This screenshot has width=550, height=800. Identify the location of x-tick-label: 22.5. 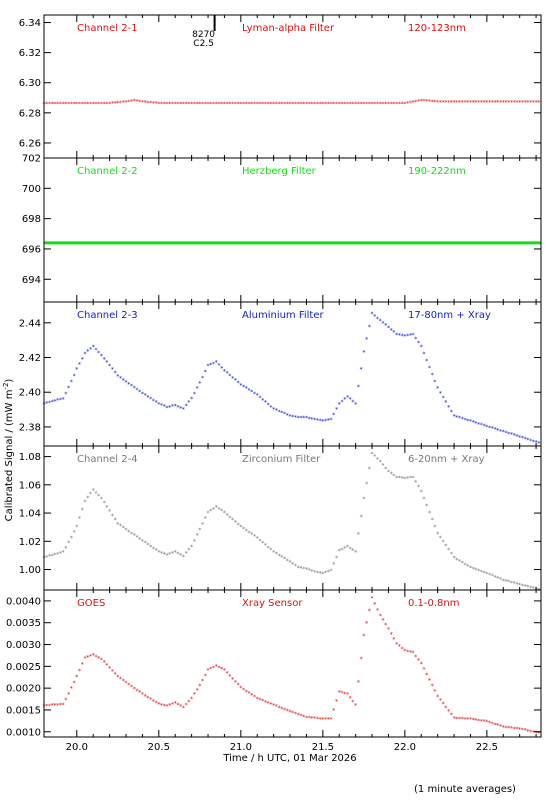
(487, 747).